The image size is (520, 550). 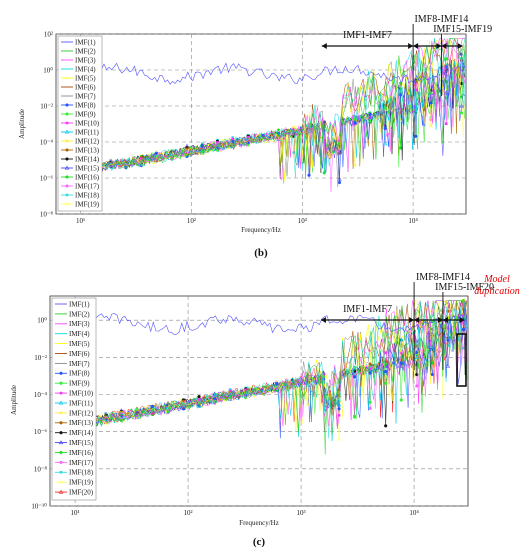 I want to click on legend-label: IMF(17), so click(x=87, y=186).